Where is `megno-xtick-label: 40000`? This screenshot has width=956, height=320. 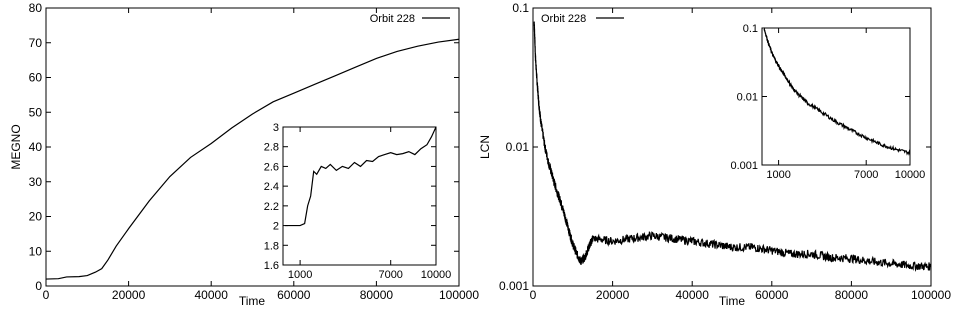 megno-xtick-label: 40000 is located at coordinates (212, 295).